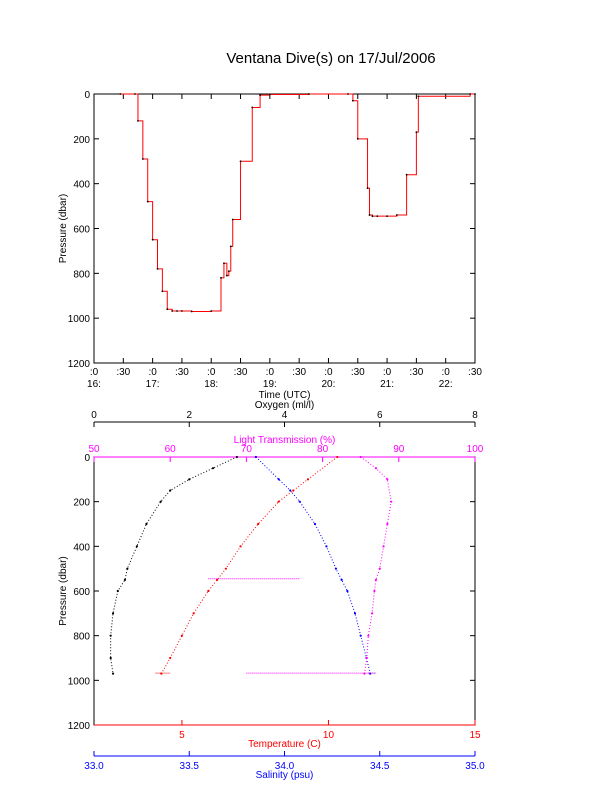  I want to click on profile-y-tick-label: 0, so click(87, 458).